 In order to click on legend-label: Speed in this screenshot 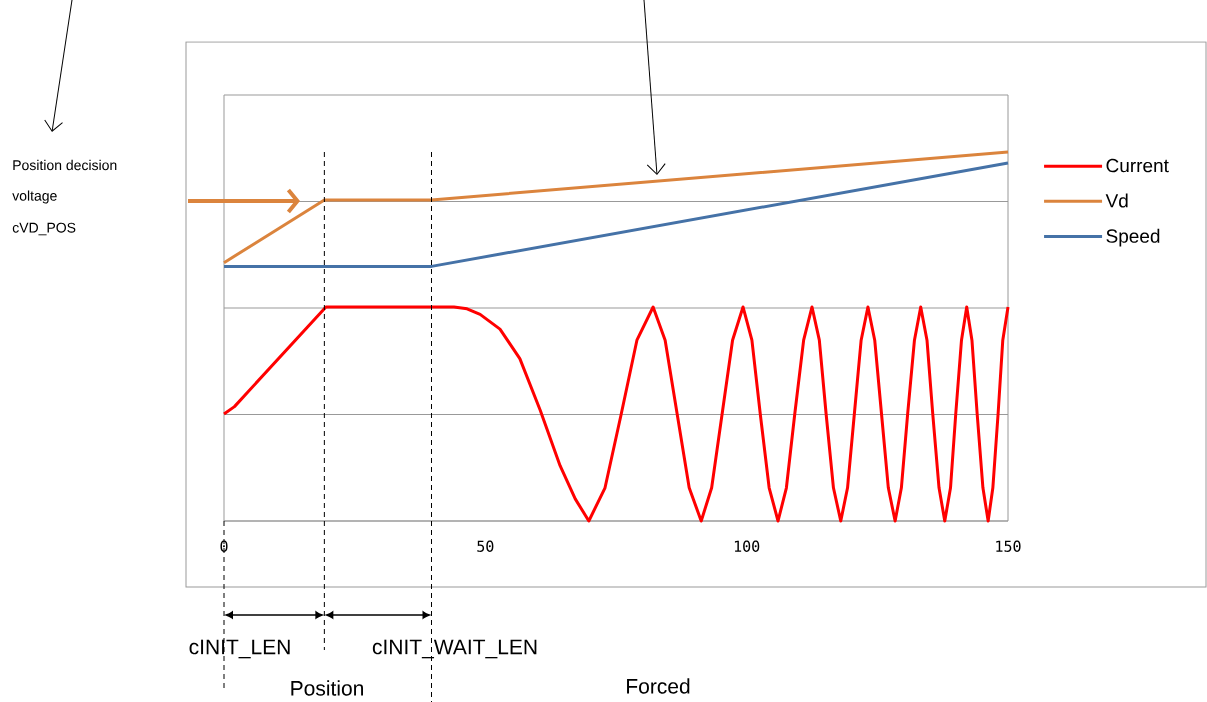, I will do `click(1133, 237)`.